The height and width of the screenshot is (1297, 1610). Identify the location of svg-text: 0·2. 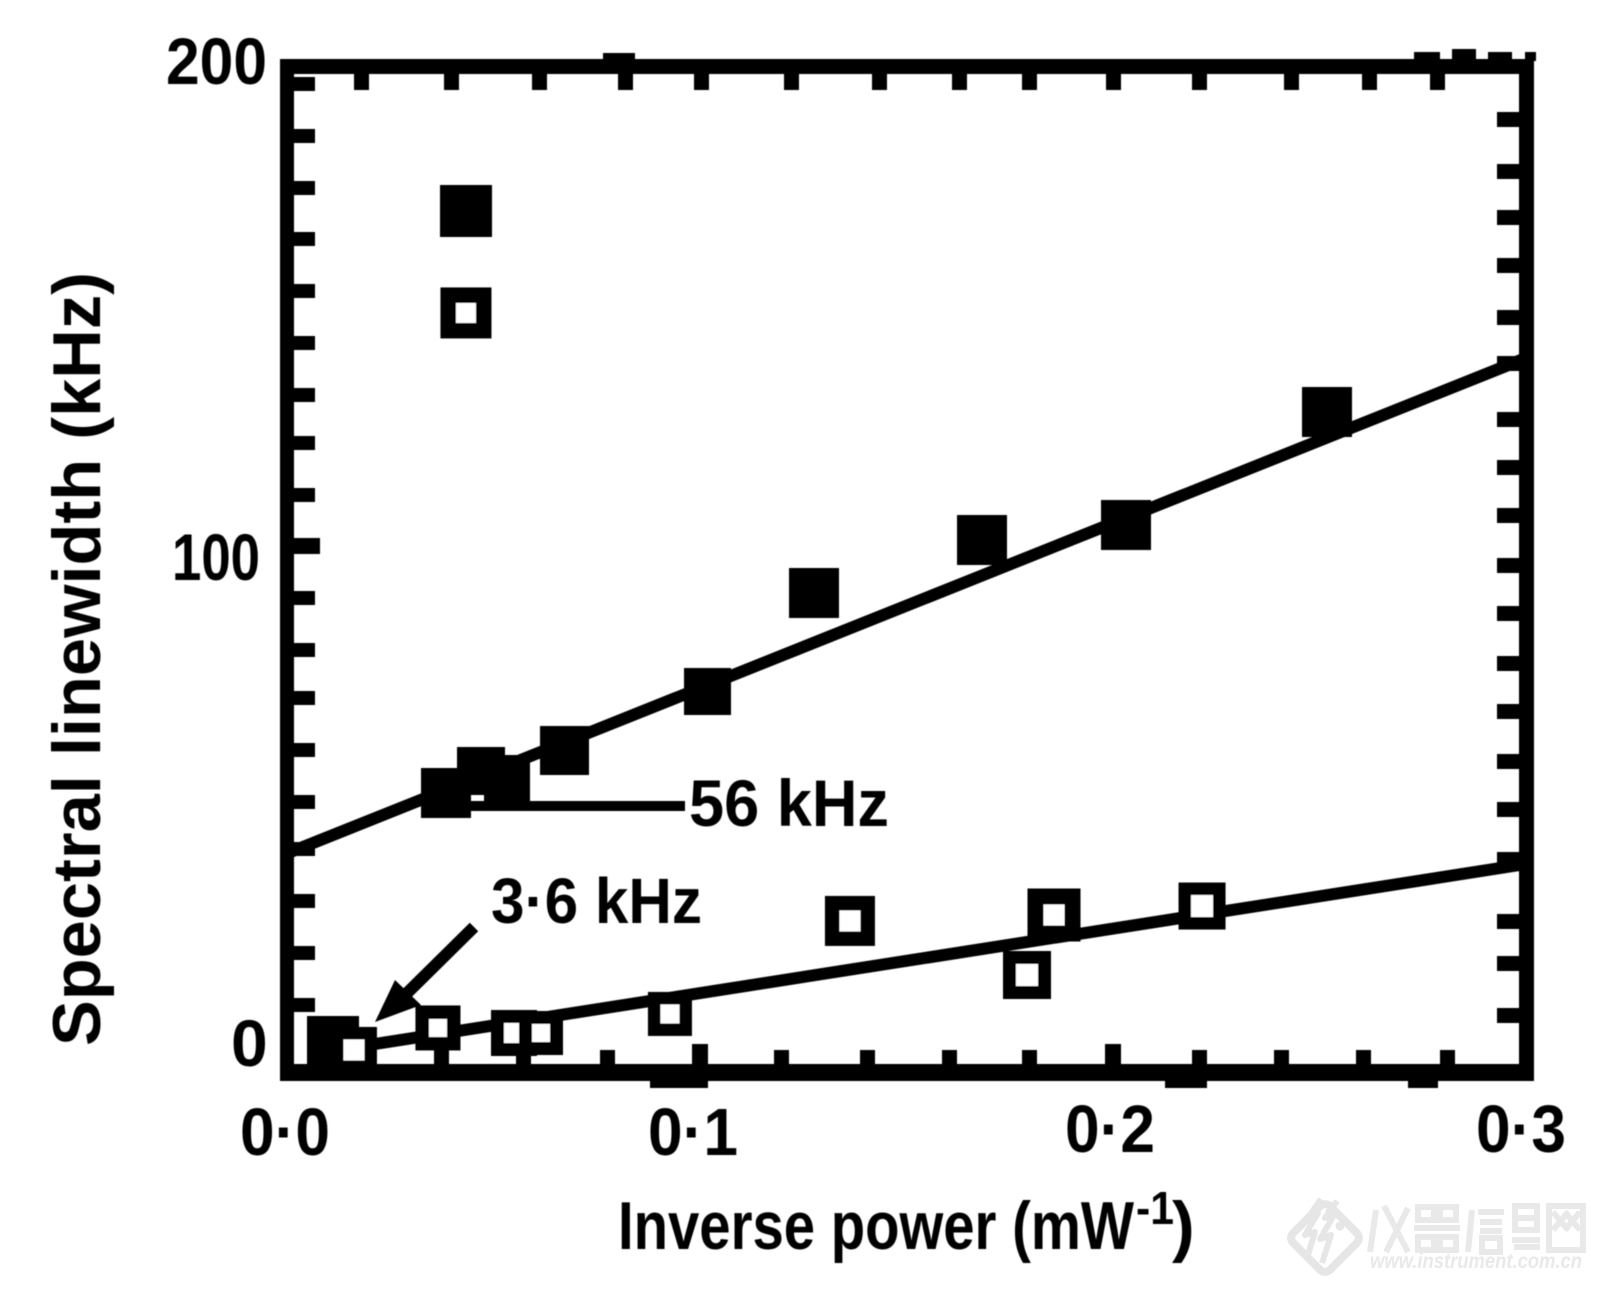
(1110, 1129).